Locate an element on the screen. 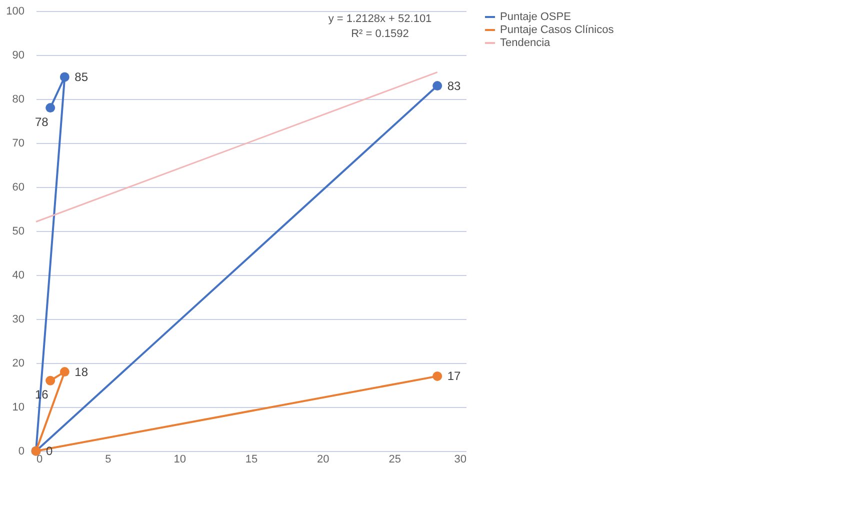  x-tick-label: 20 is located at coordinates (323, 460).